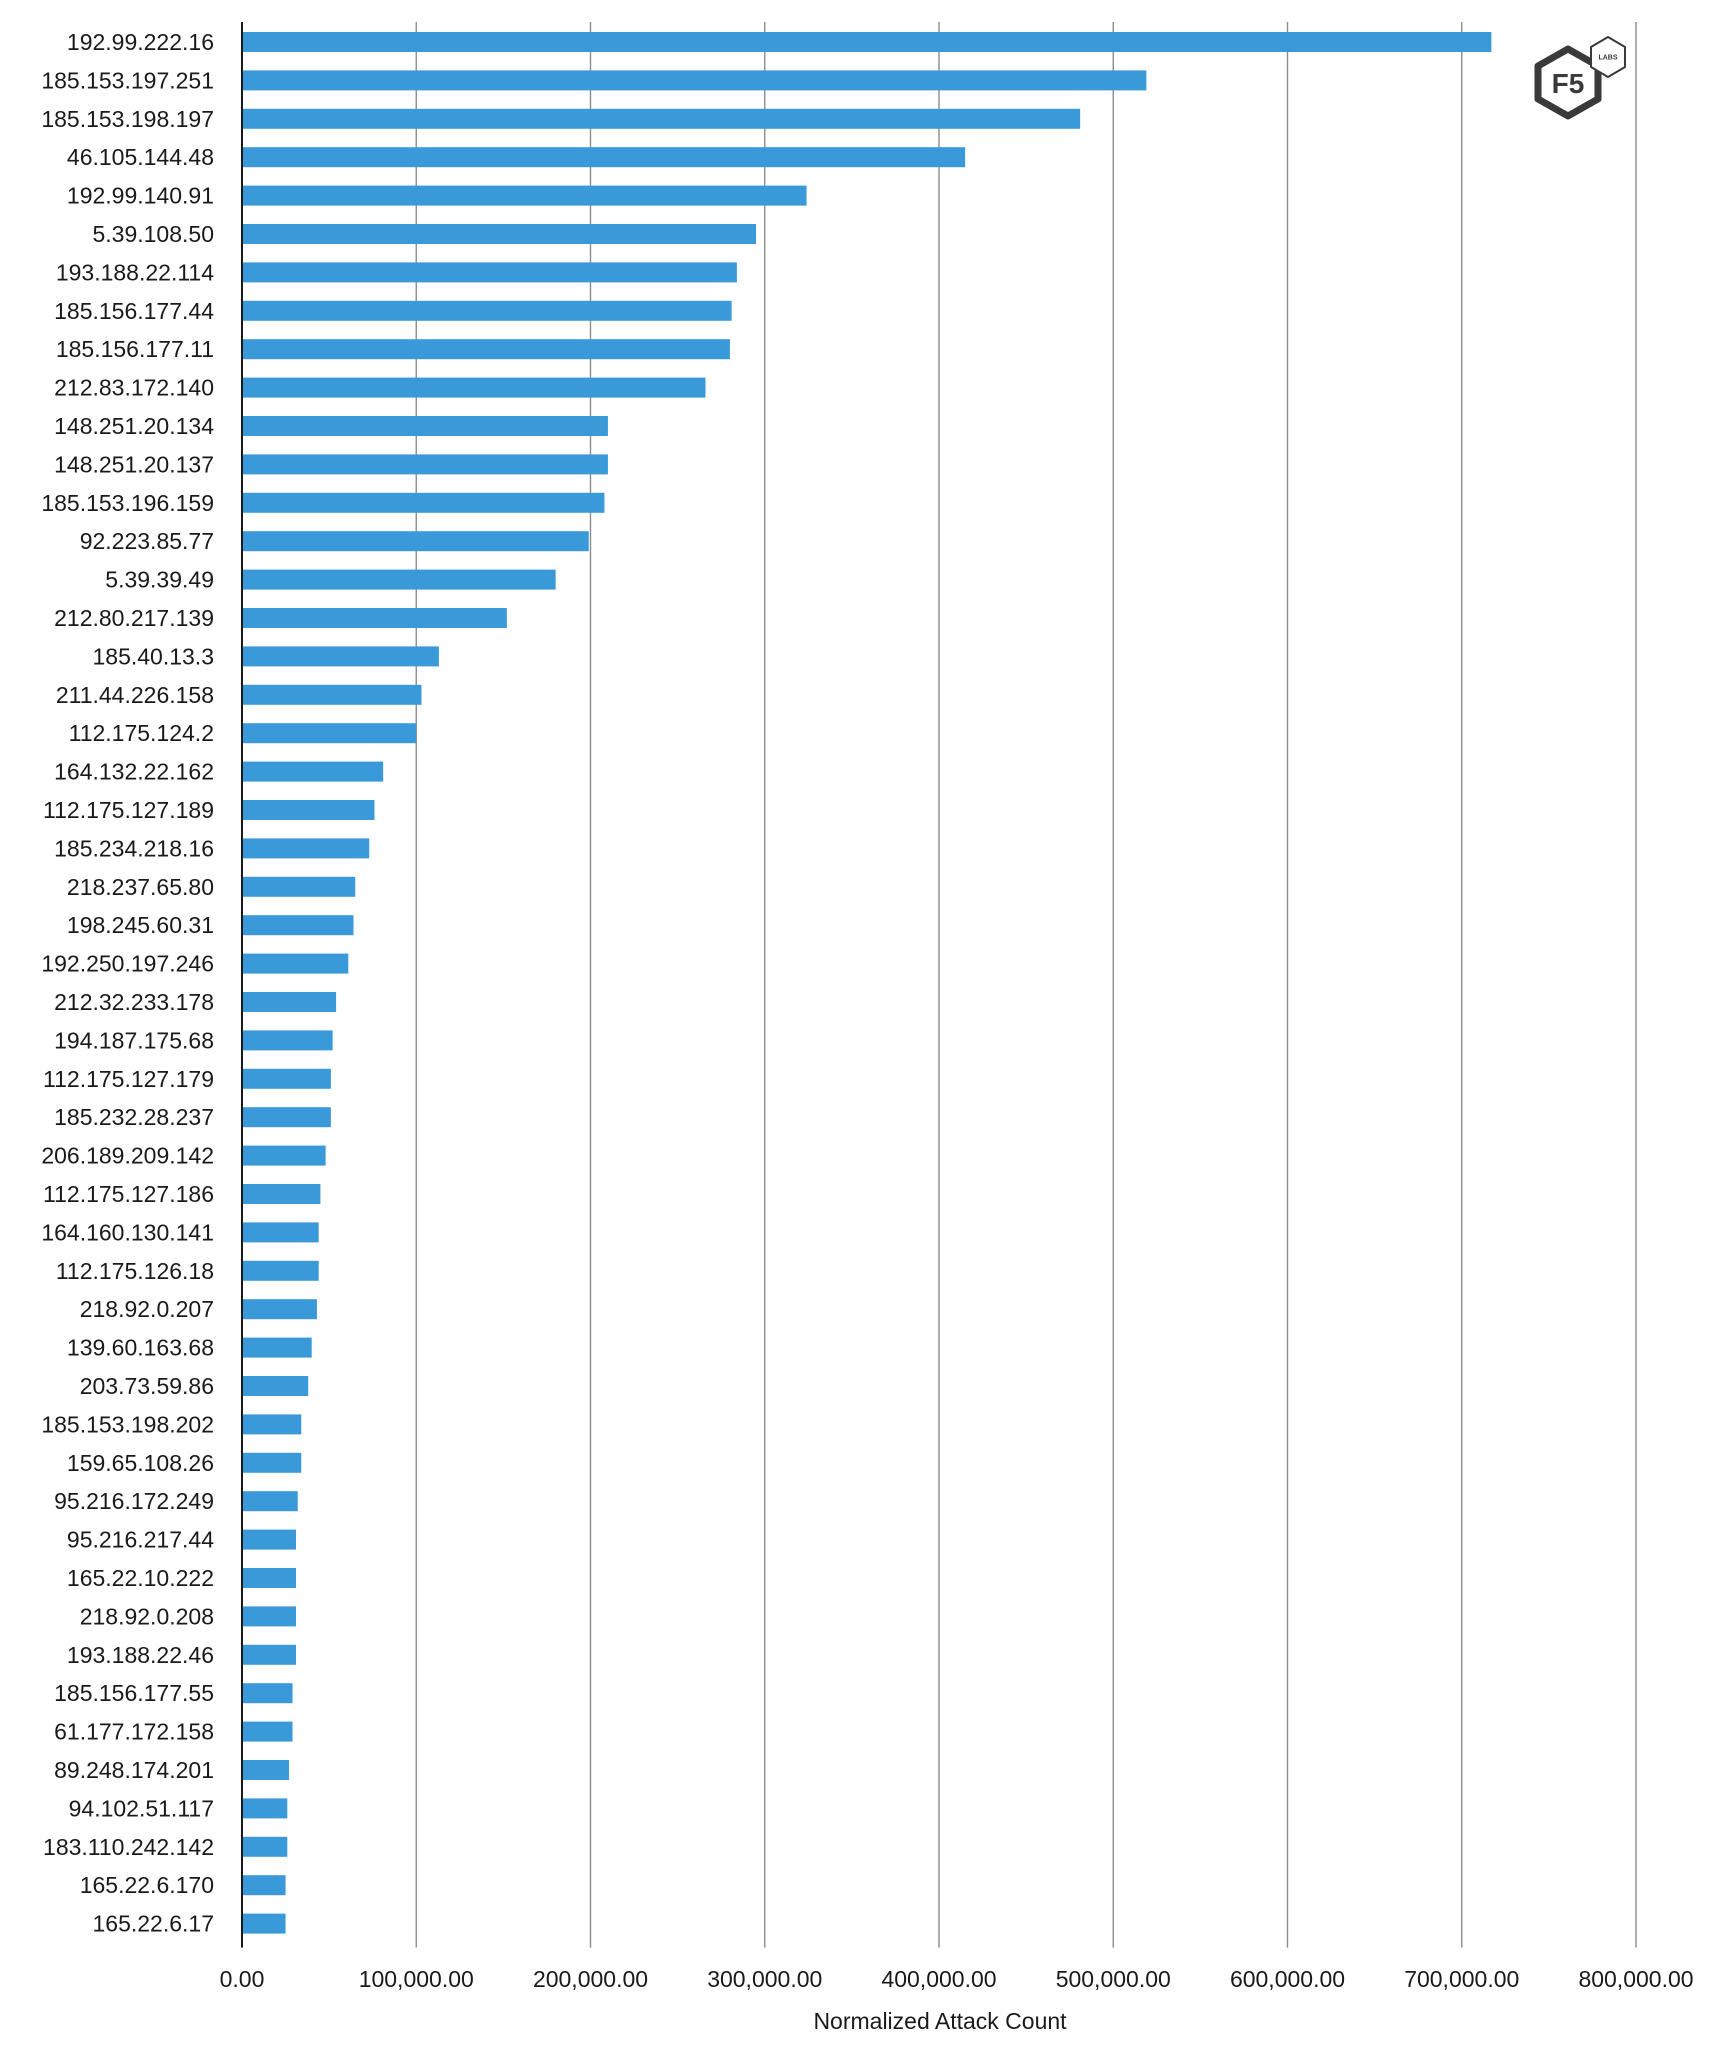 Image resolution: width=1717 pixels, height=2055 pixels. What do you see at coordinates (590, 1979) in the screenshot?
I see `x-tick-label: 200,000.00` at bounding box center [590, 1979].